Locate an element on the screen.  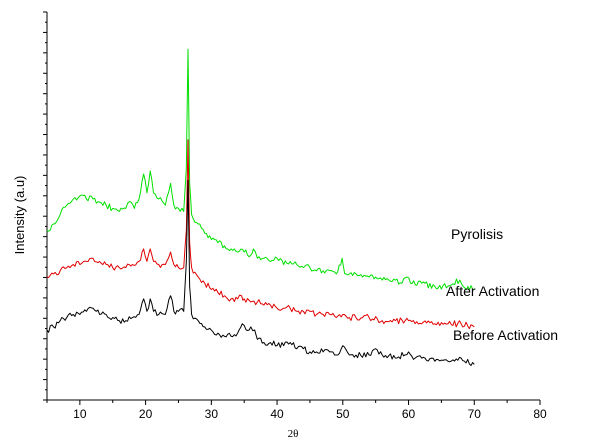
x-tick-label: 10 is located at coordinates (80, 414).